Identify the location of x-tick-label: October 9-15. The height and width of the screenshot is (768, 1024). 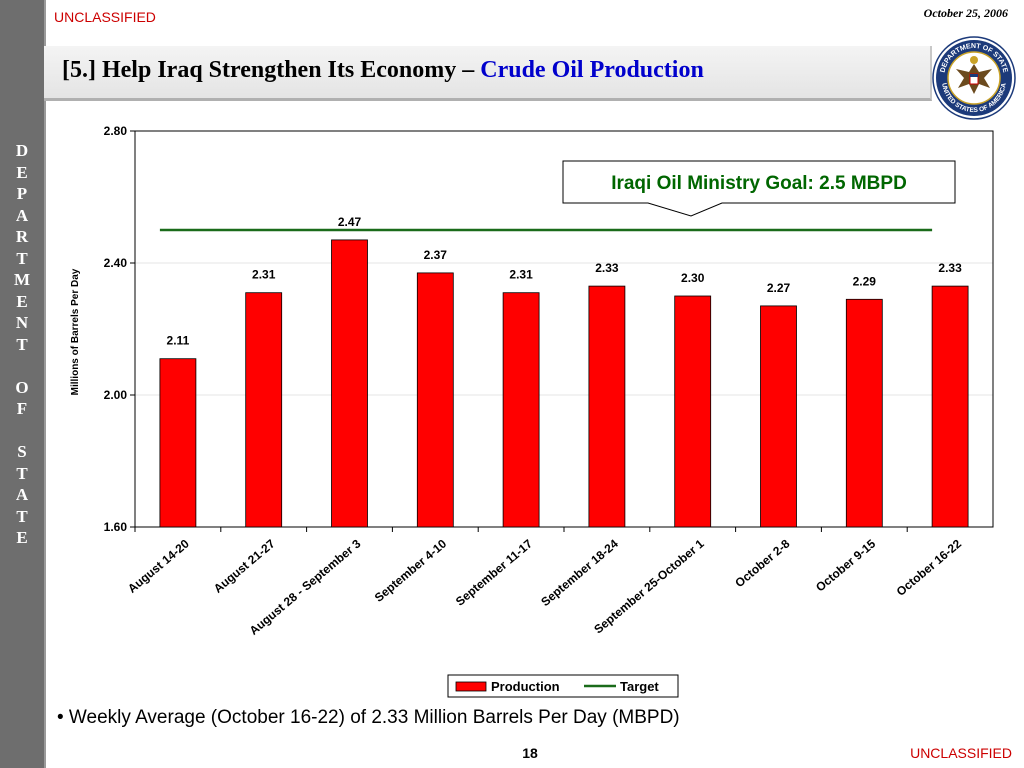
(845, 565).